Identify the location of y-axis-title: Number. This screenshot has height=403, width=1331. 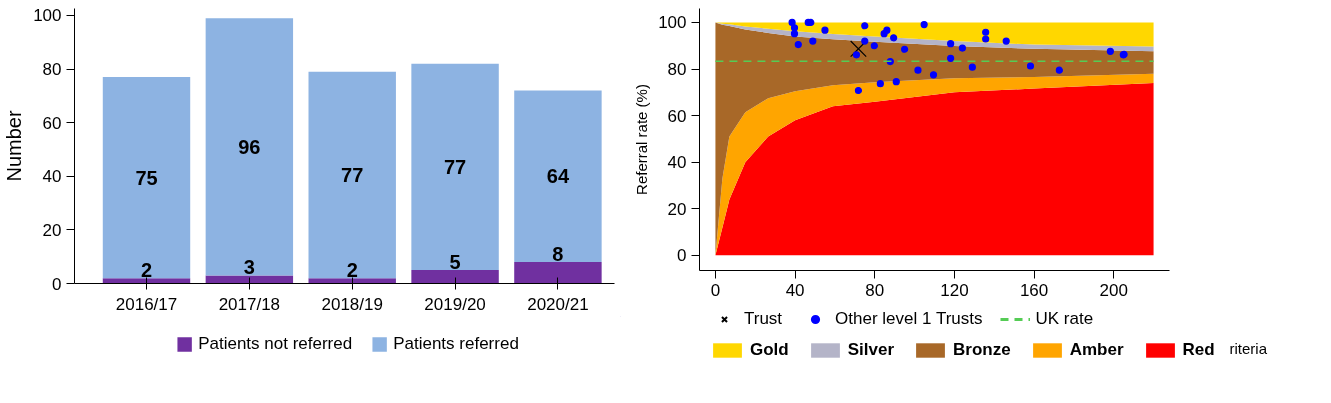
(14, 146).